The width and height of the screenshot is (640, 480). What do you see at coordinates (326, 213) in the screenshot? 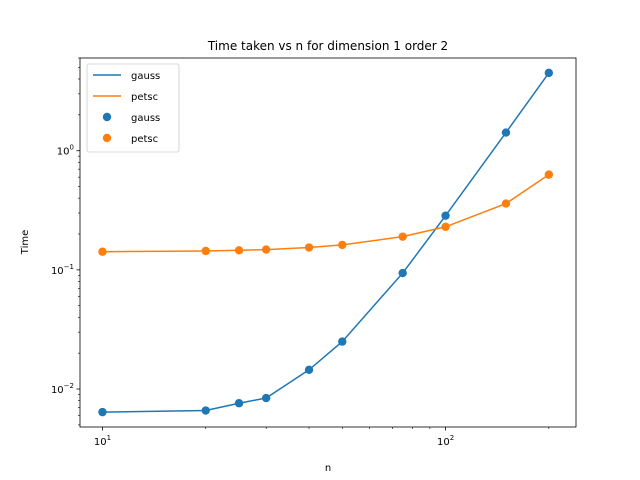
I see `series-line-petsc` at bounding box center [326, 213].